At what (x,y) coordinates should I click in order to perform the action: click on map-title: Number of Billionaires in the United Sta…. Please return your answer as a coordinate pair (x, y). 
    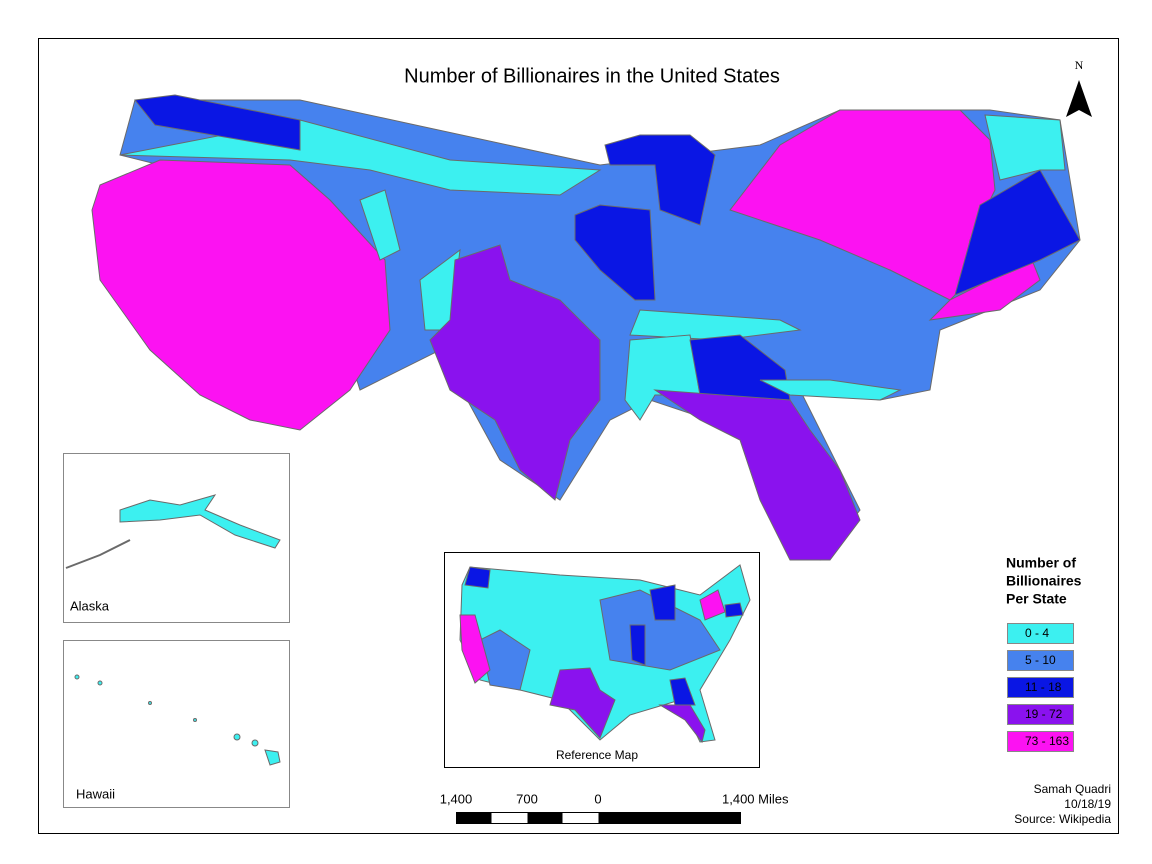
    Looking at the image, I should click on (592, 76).